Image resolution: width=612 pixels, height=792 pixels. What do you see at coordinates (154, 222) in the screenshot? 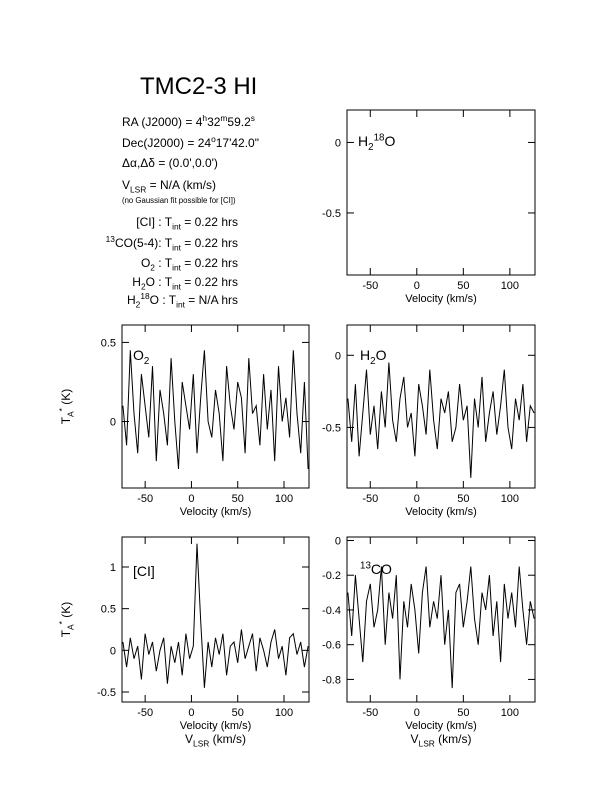
I see `text-part: [CI] : T` at bounding box center [154, 222].